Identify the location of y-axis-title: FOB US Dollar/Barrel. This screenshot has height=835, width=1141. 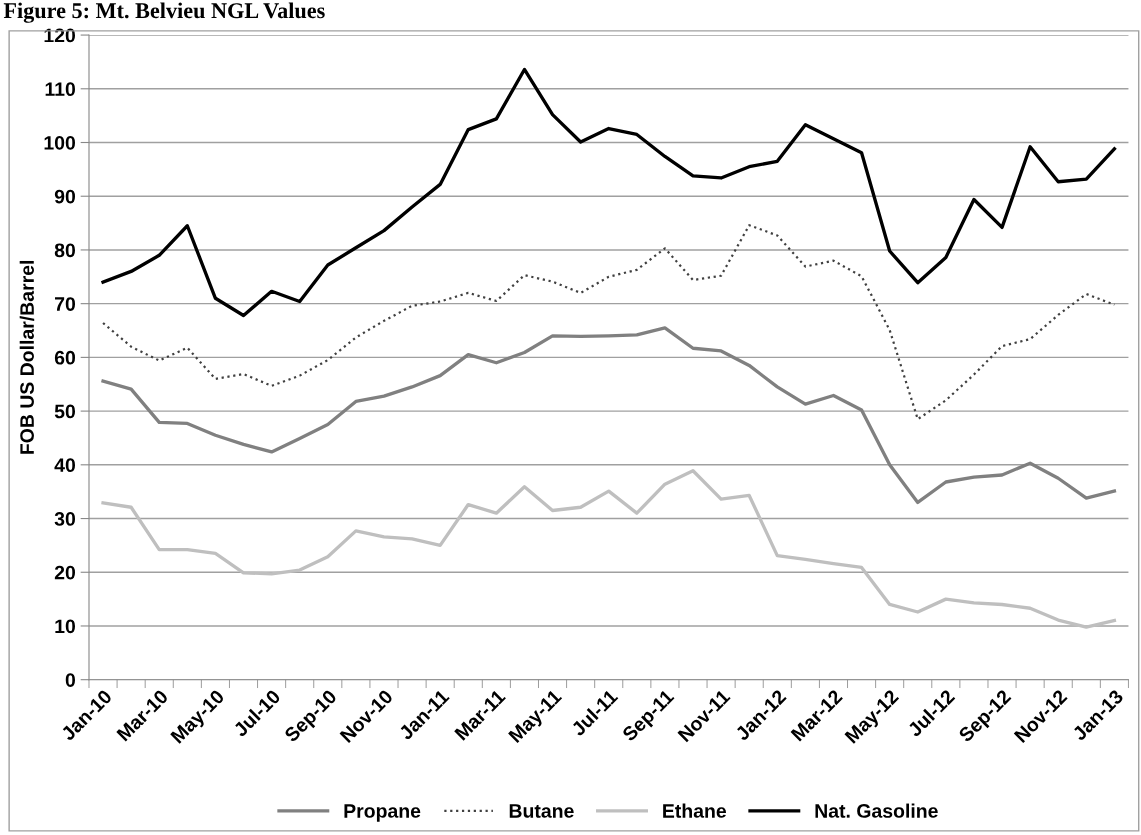
(27, 357).